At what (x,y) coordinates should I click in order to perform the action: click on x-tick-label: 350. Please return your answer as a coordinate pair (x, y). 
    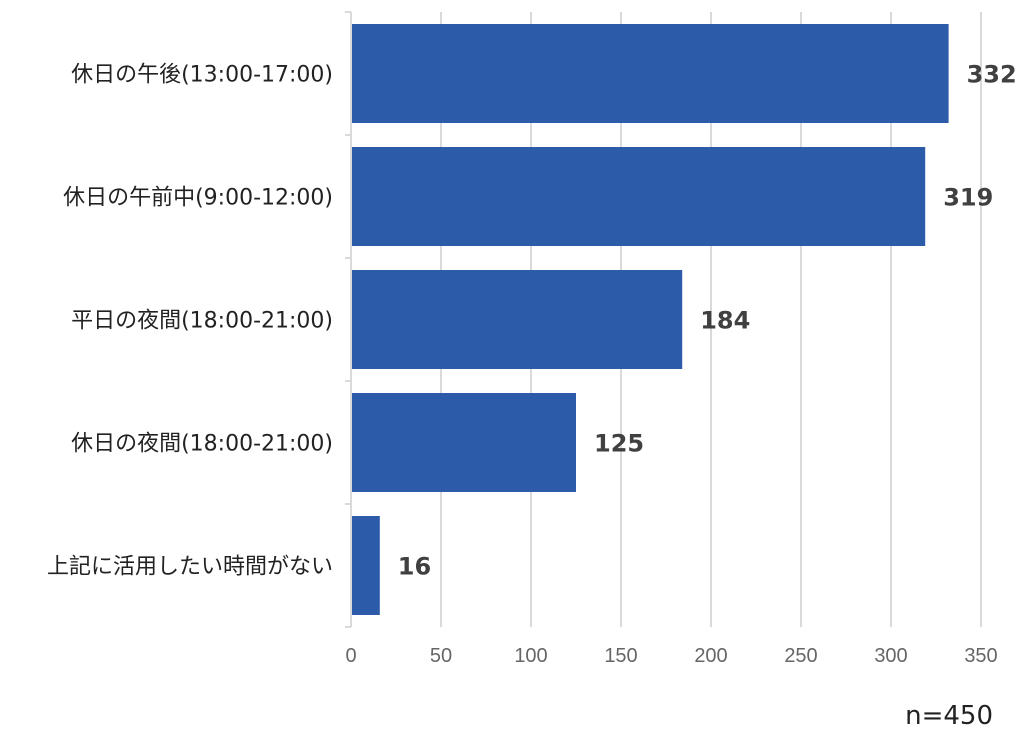
    Looking at the image, I should click on (980, 656).